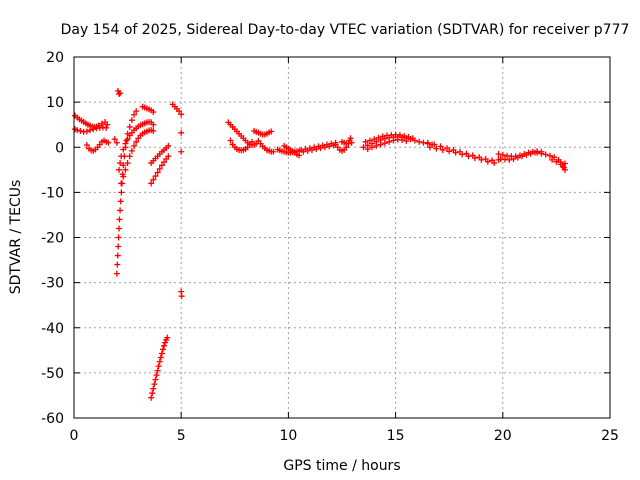 The width and height of the screenshot is (640, 480). Describe the element at coordinates (610, 436) in the screenshot. I see `x-tick-label: 25` at that location.